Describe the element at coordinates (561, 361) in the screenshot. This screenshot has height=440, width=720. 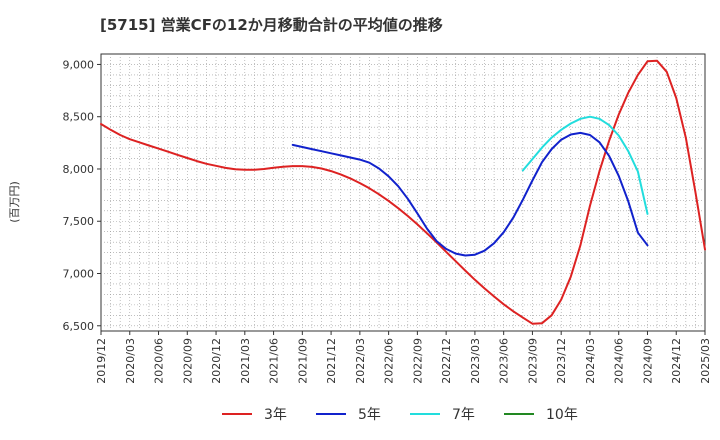
I see `x-tick-label: 2023/12` at that location.